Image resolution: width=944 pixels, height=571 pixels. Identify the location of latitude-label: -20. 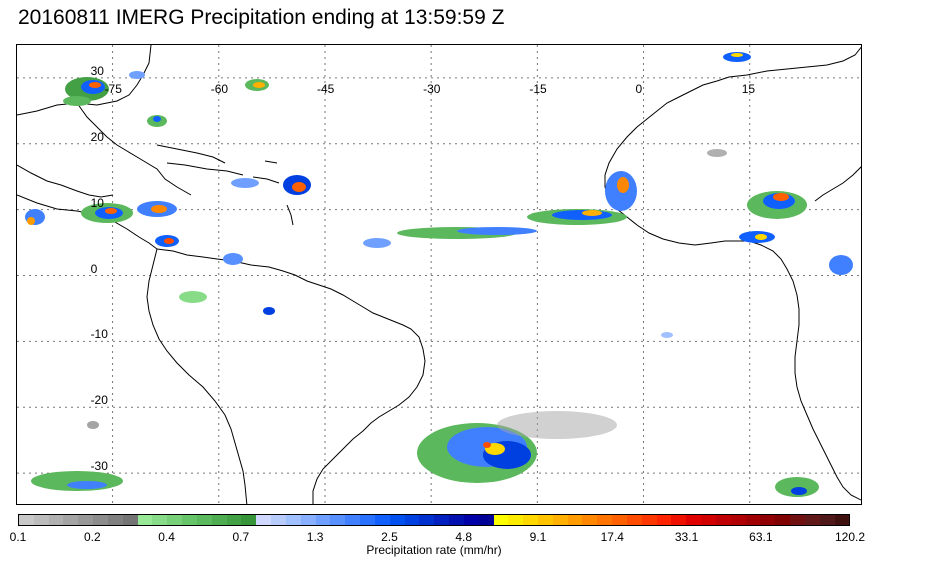
(99, 400).